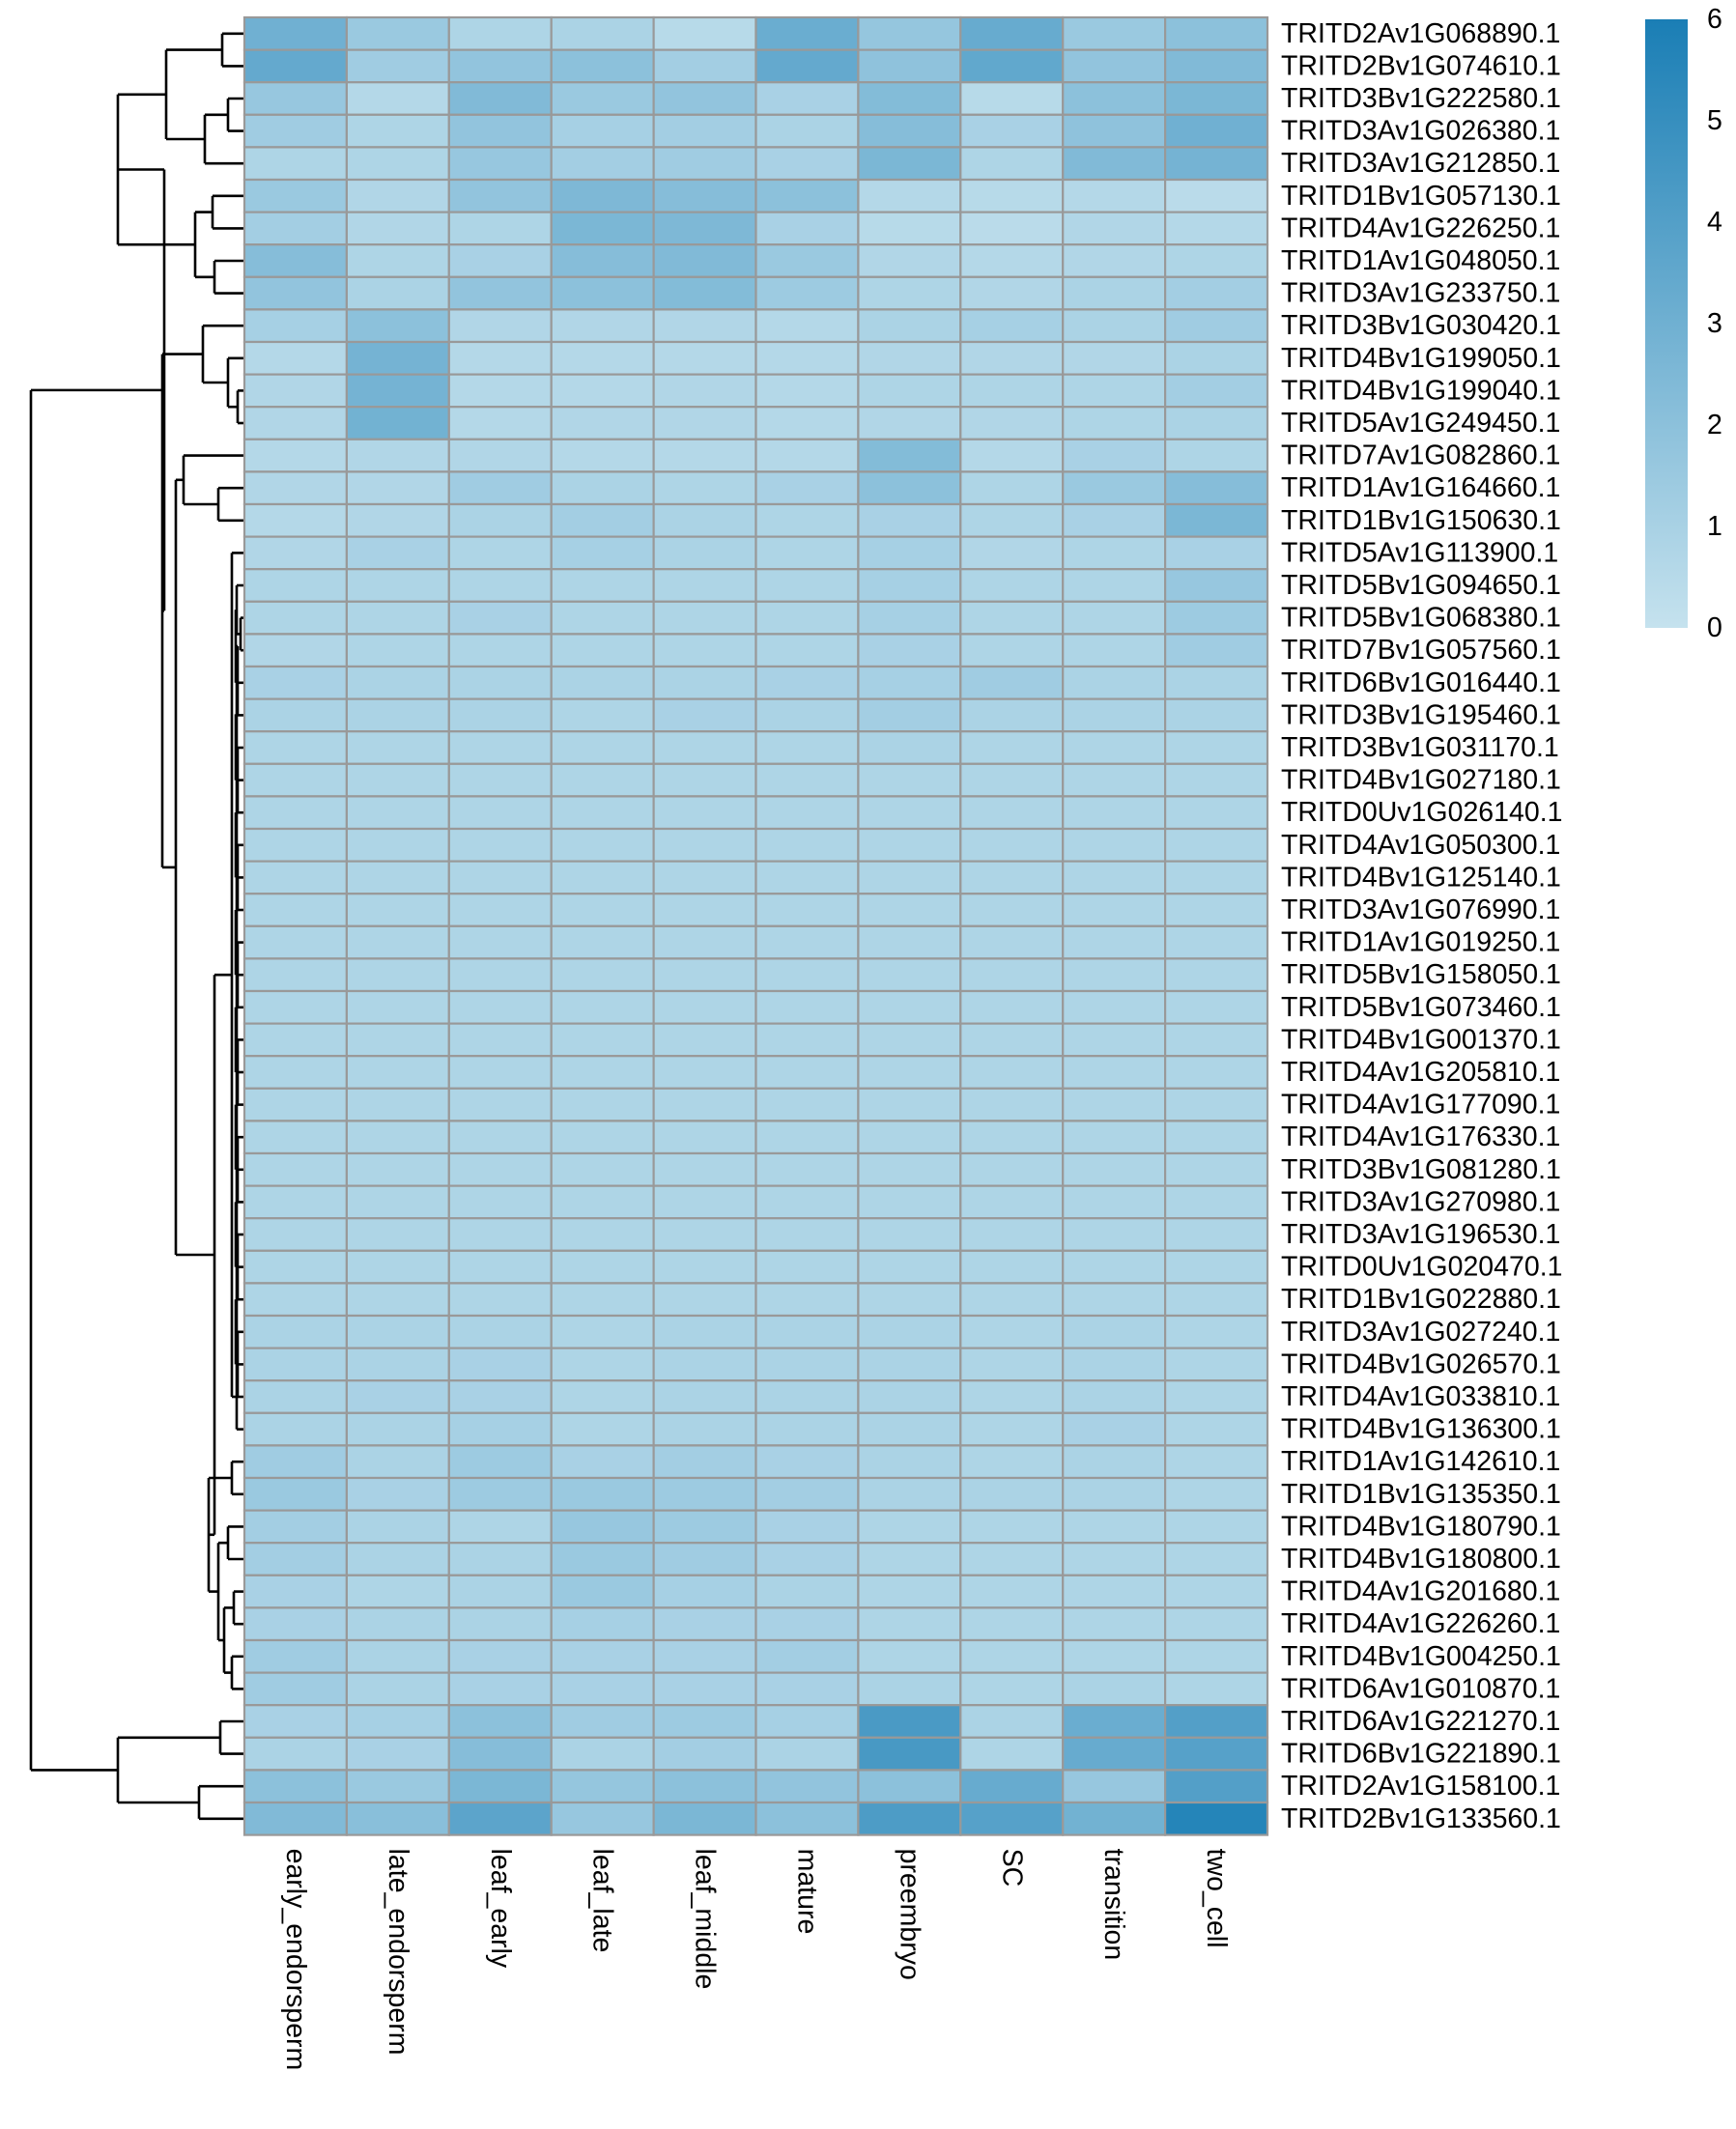 This screenshot has height=2129, width=1736. What do you see at coordinates (1421, 391) in the screenshot?
I see `row-label: TRITD4Bv1G199040.1` at bounding box center [1421, 391].